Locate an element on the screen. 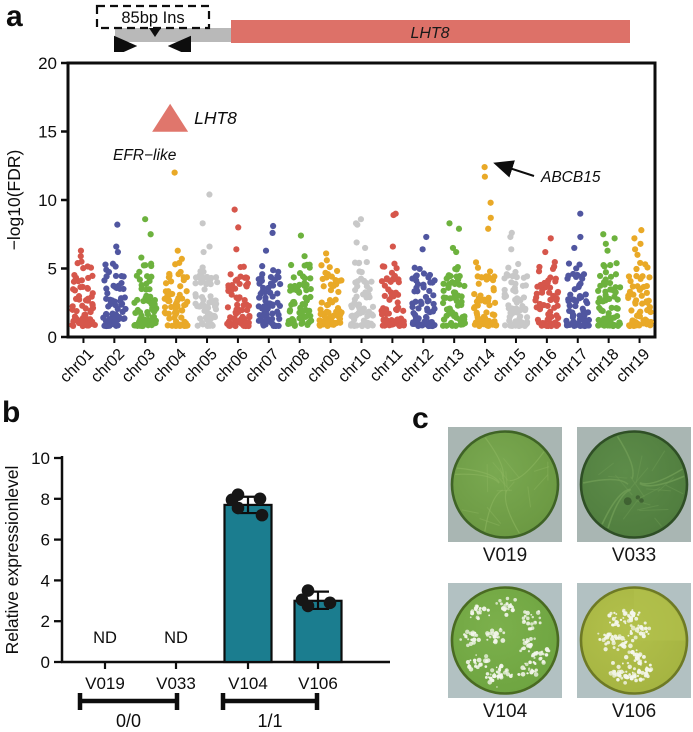  chromosome-label: chr18 is located at coordinates (602, 366).